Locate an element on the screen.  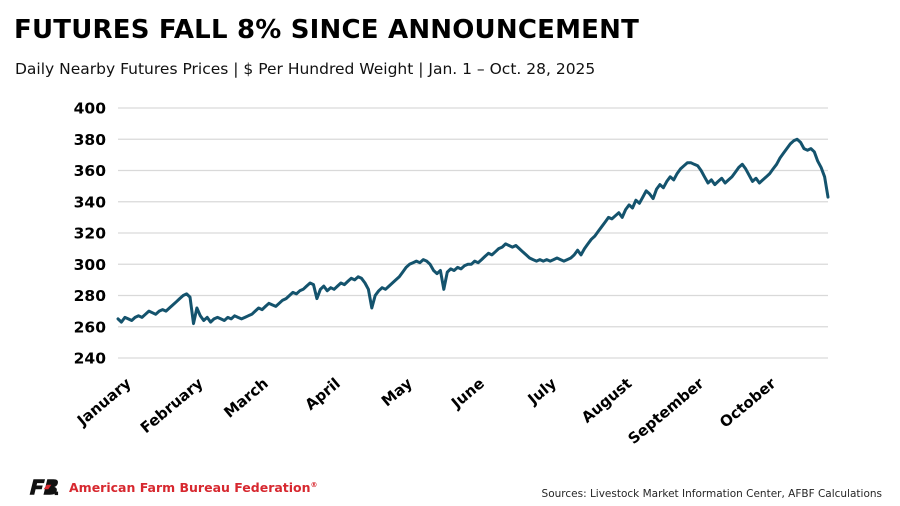
x-month-label: January is located at coordinates (104, 402).